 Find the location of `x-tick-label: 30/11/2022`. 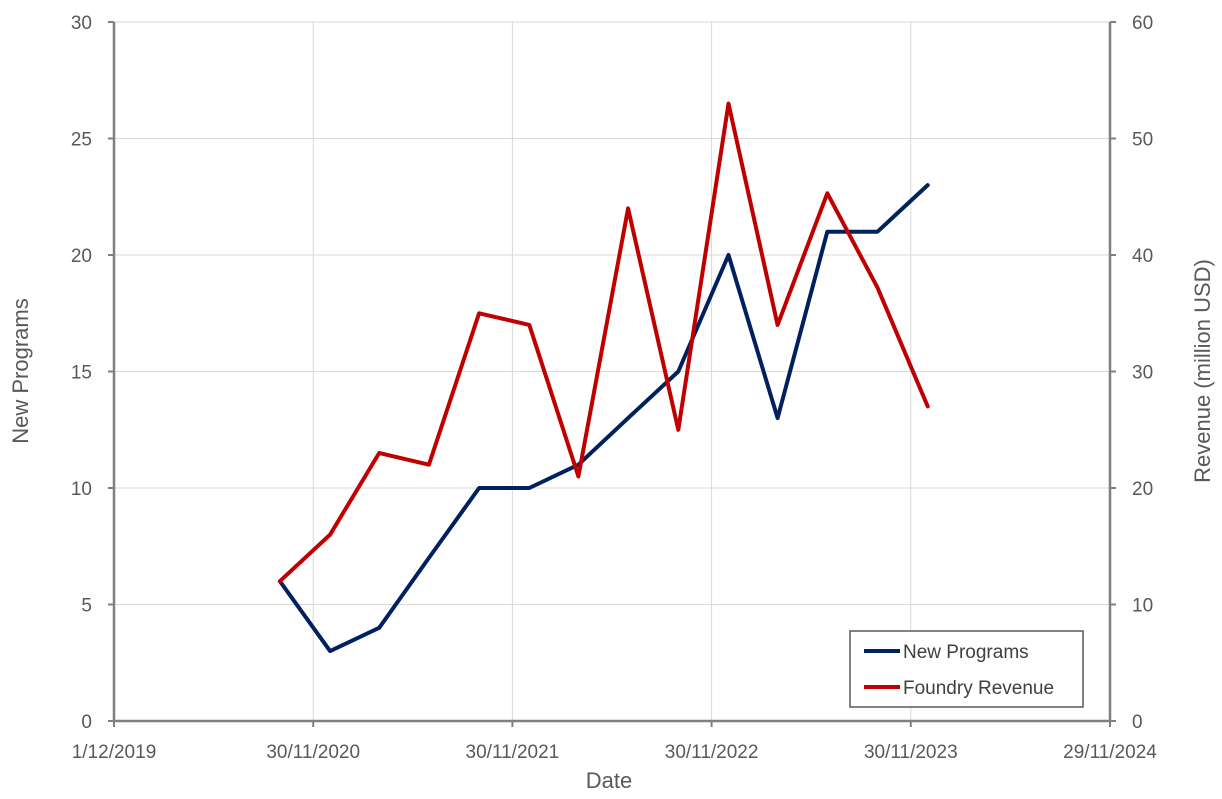

x-tick-label: 30/11/2022 is located at coordinates (712, 752).